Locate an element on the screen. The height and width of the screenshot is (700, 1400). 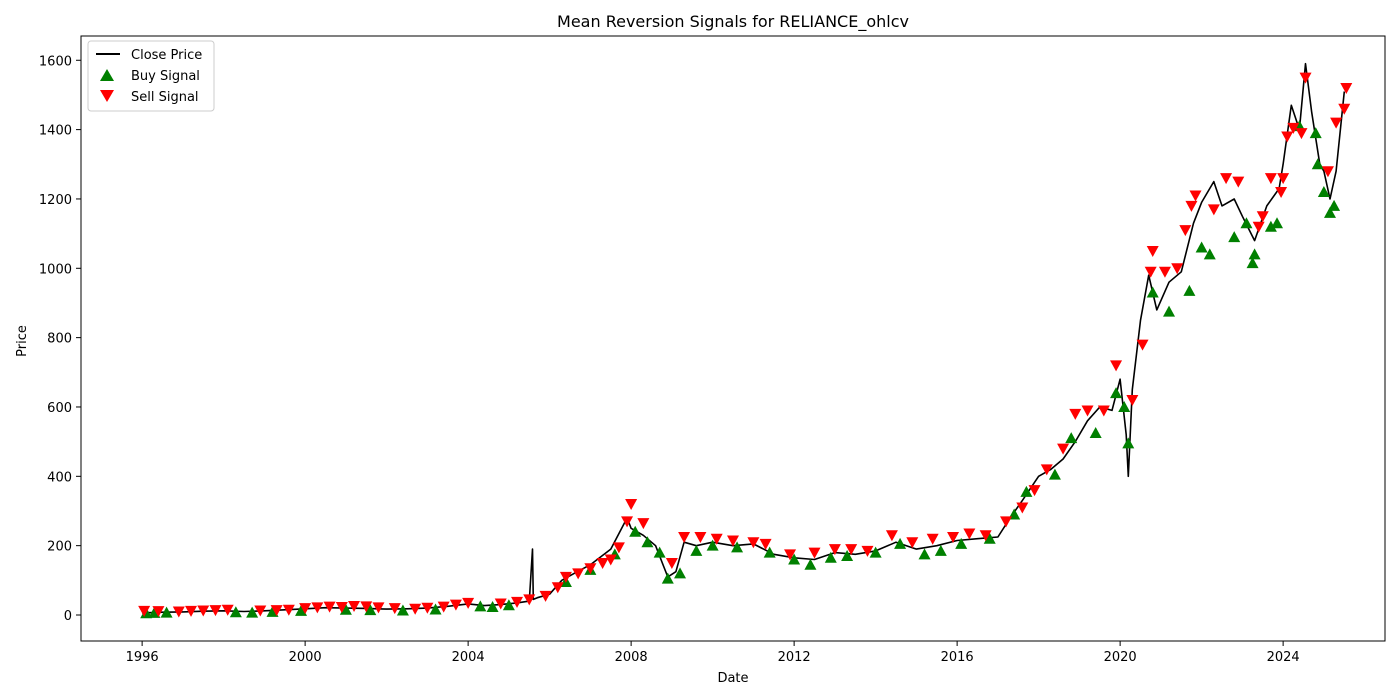
y-axis: 0 200 400 600 800 1000 1200 1400 1600 is located at coordinates (60, 339).